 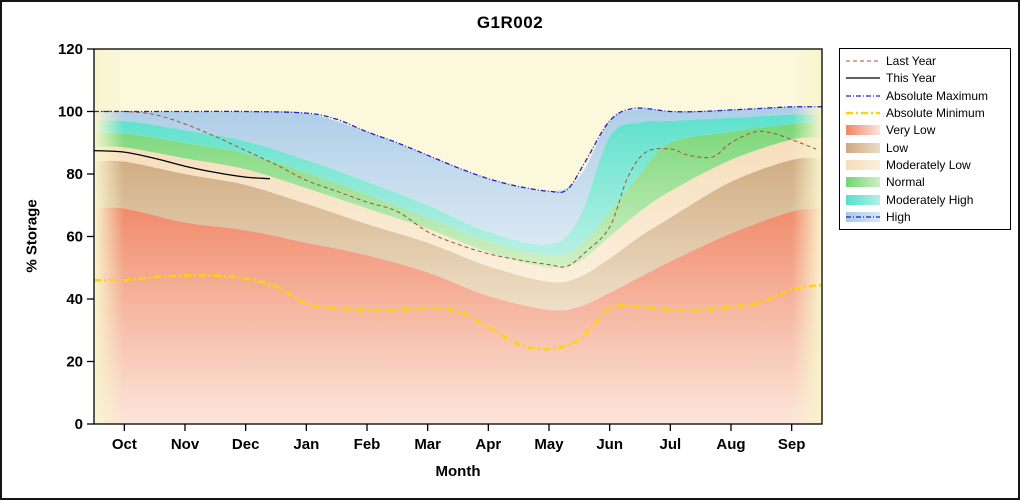 What do you see at coordinates (930, 199) in the screenshot?
I see `legend-label: Moderately High` at bounding box center [930, 199].